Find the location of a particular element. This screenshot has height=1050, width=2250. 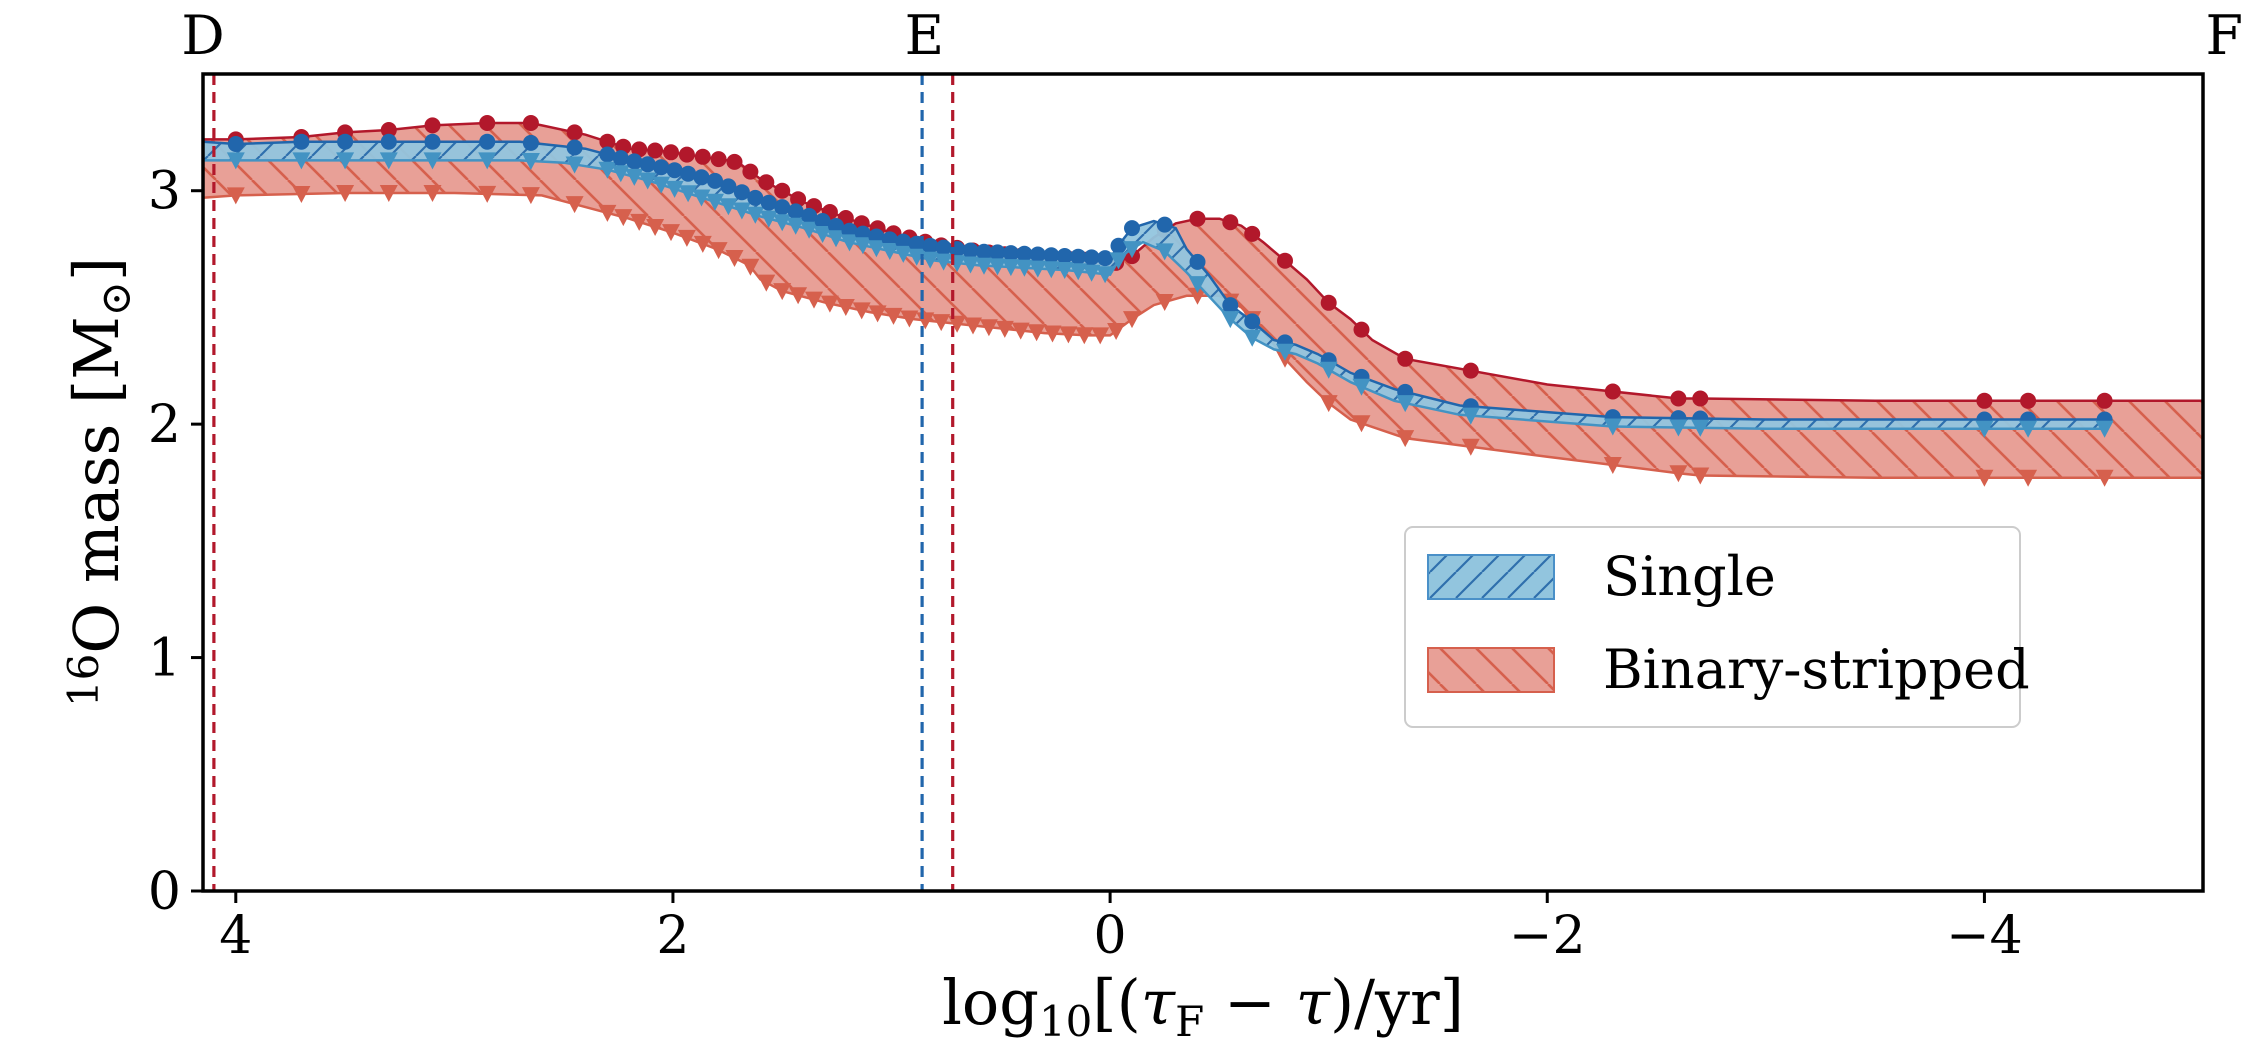

x-tick-label: 2 is located at coordinates (672, 936).